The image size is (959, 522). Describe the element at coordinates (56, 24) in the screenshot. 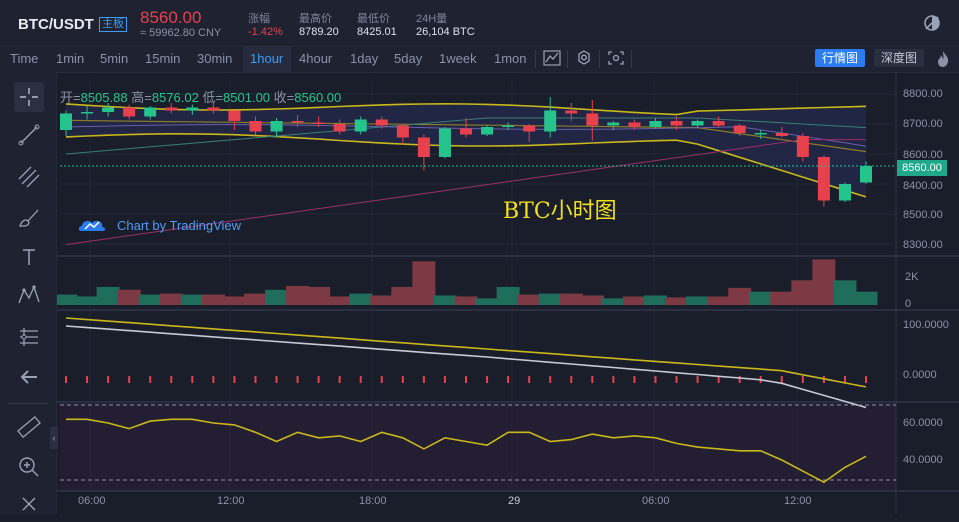

I see `pair-name: BTC/USDT` at that location.